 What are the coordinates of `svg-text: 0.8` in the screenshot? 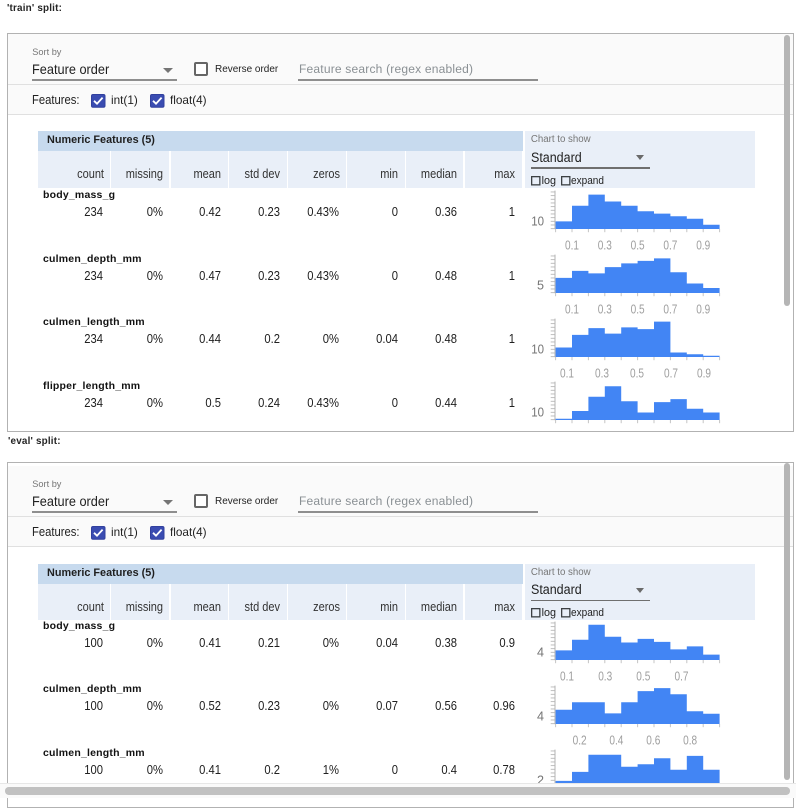 It's located at (690, 740).